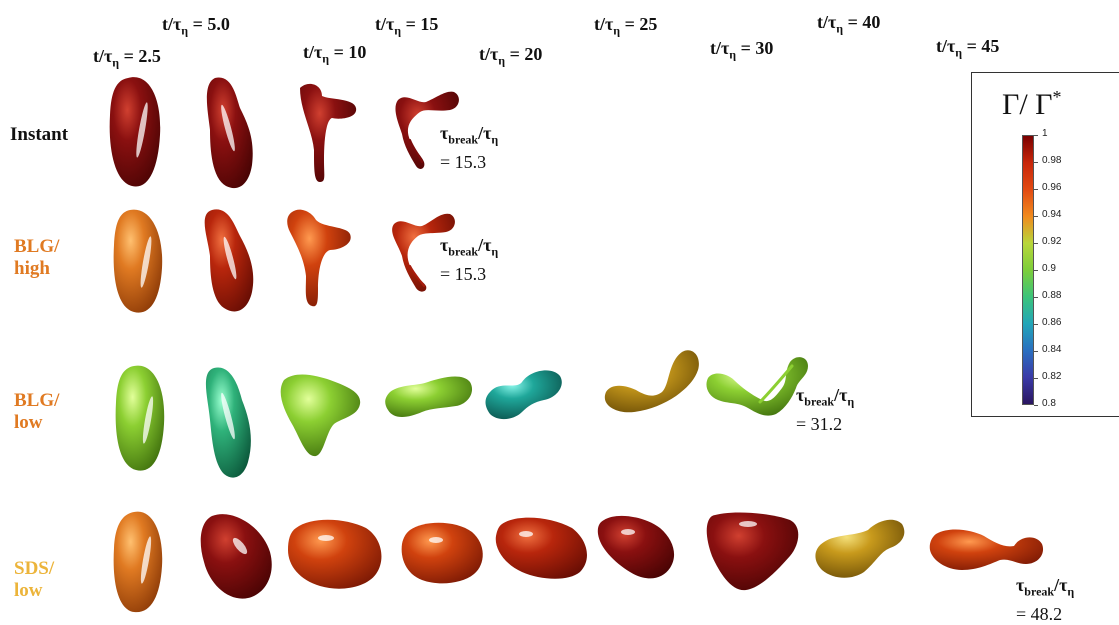 This screenshot has width=1119, height=625. I want to click on time-label: t/τη = 20, so click(511, 56).